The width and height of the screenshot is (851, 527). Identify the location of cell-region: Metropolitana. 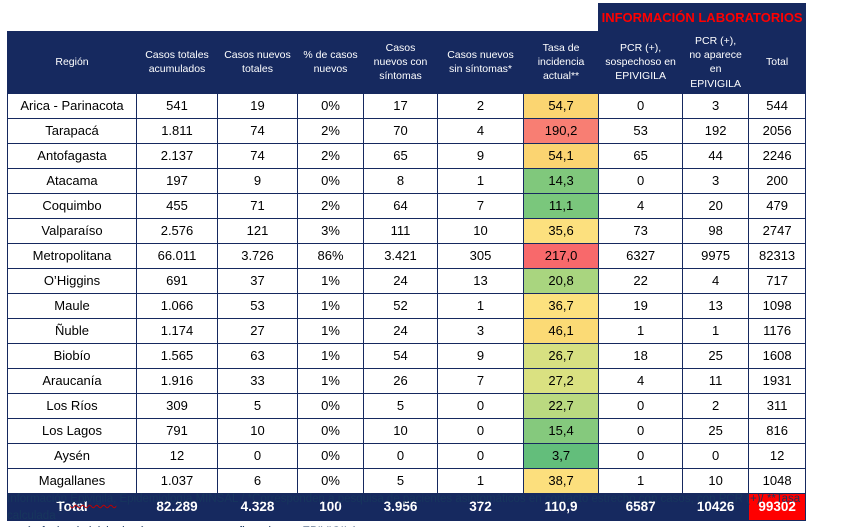
(72, 255).